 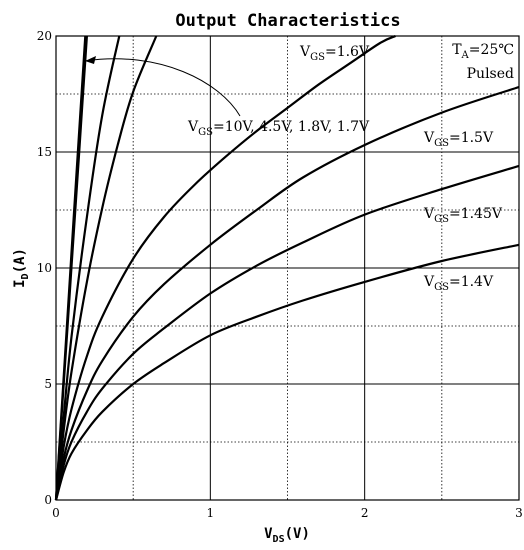 What do you see at coordinates (463, 215) in the screenshot?
I see `label-vgs-1-45v: VGS=1.45V` at bounding box center [463, 215].